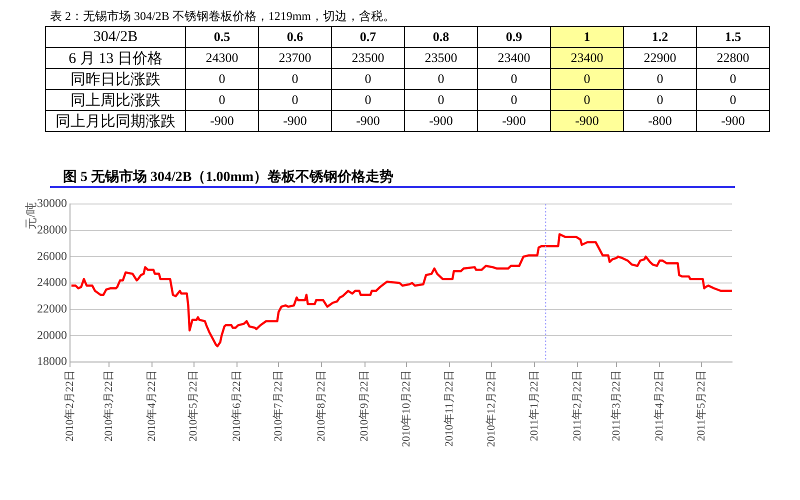 The width and height of the screenshot is (800, 500). I want to click on x-tick-label: 1.5, so click(733, 37).